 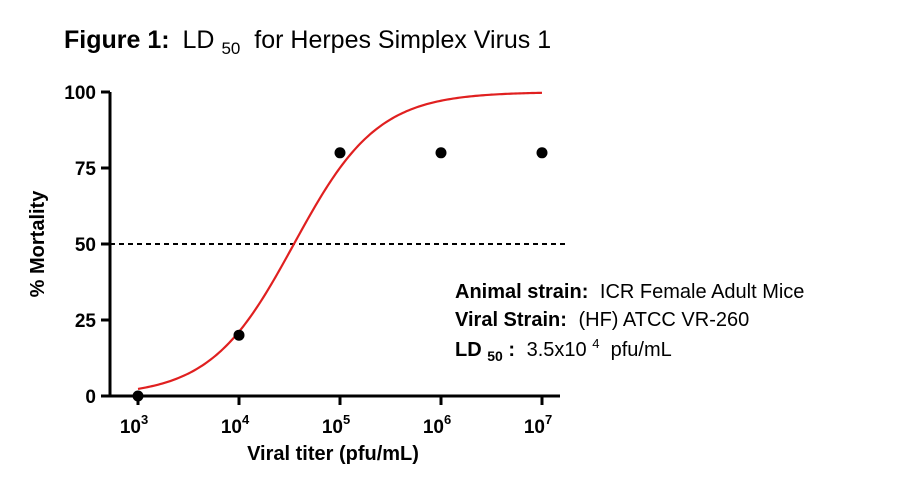 I want to click on x-tick-label-1e5: 10⁵, so click(x=336, y=425).